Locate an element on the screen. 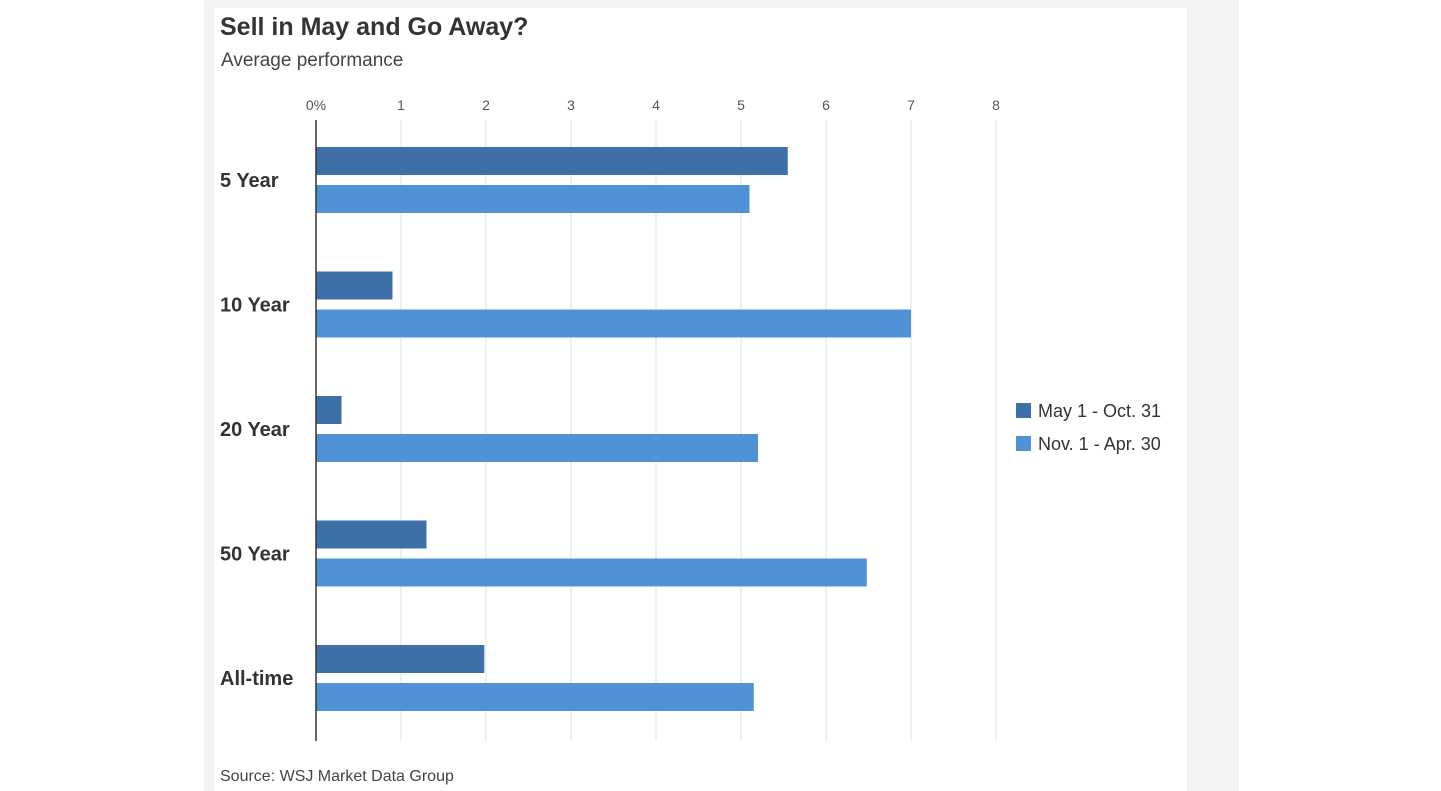 The height and width of the screenshot is (791, 1441). x-tick-label: 7 is located at coordinates (911, 105).